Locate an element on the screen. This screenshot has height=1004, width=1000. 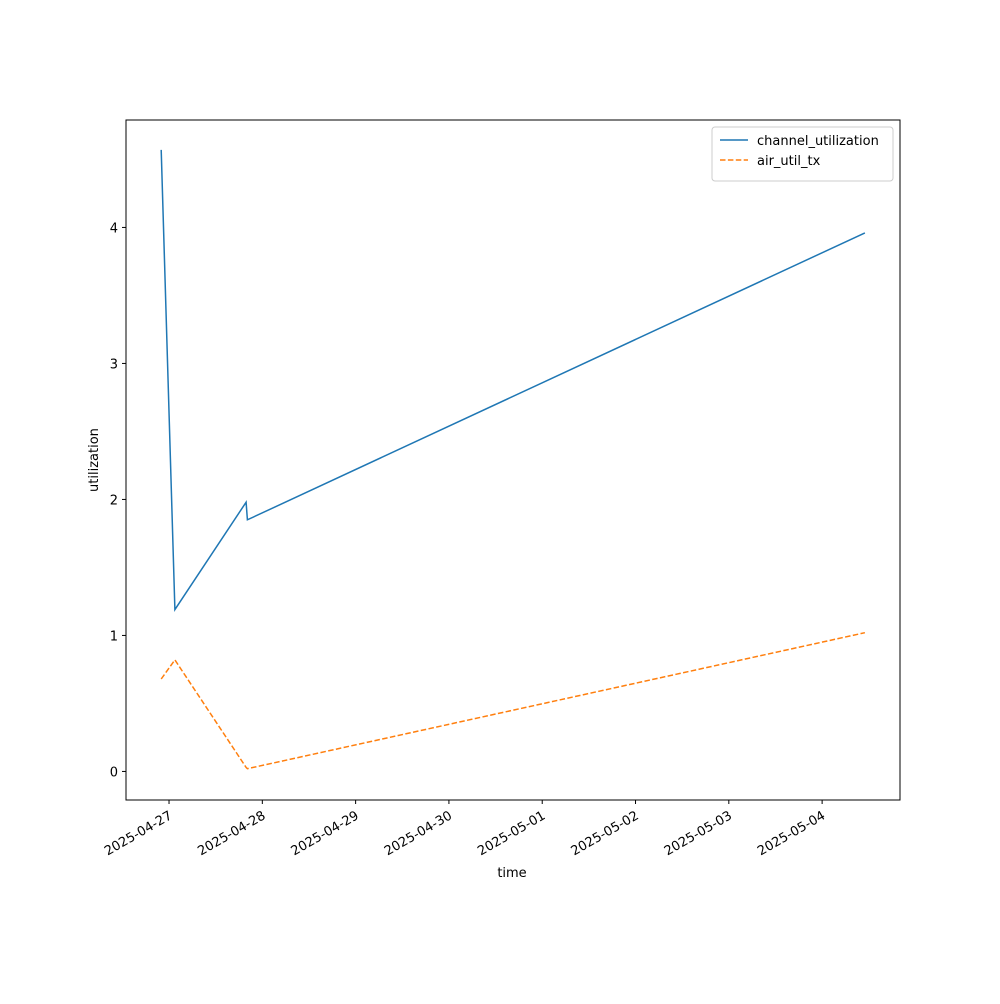
y-axis-label: utilization is located at coordinates (94, 460).